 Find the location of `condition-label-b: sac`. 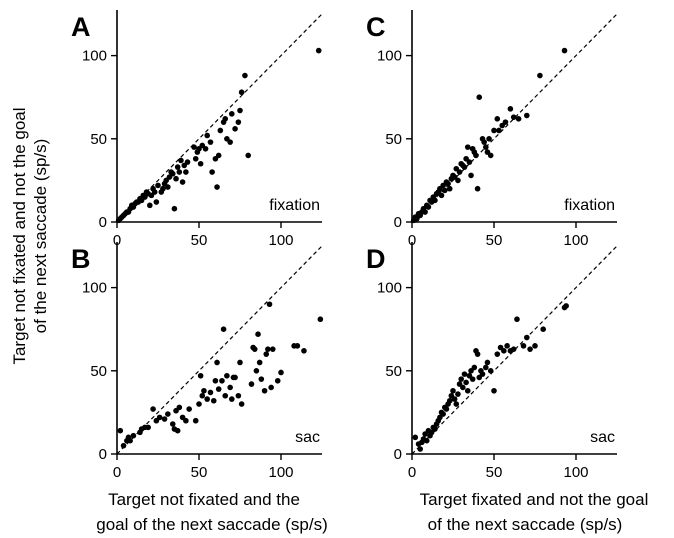

condition-label-b: sac is located at coordinates (307, 437).